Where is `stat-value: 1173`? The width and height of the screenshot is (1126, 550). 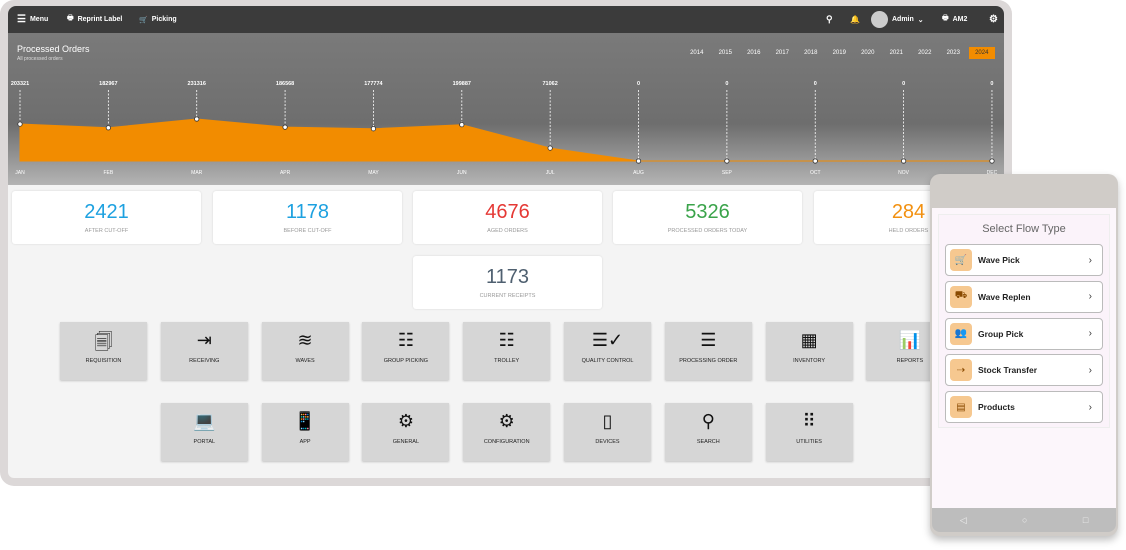 stat-value: 1173 is located at coordinates (507, 277).